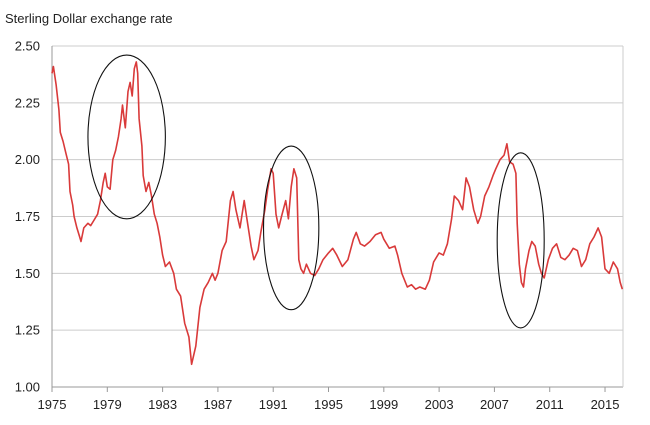  I want to click on x-tick-label: 1987, so click(217, 404).